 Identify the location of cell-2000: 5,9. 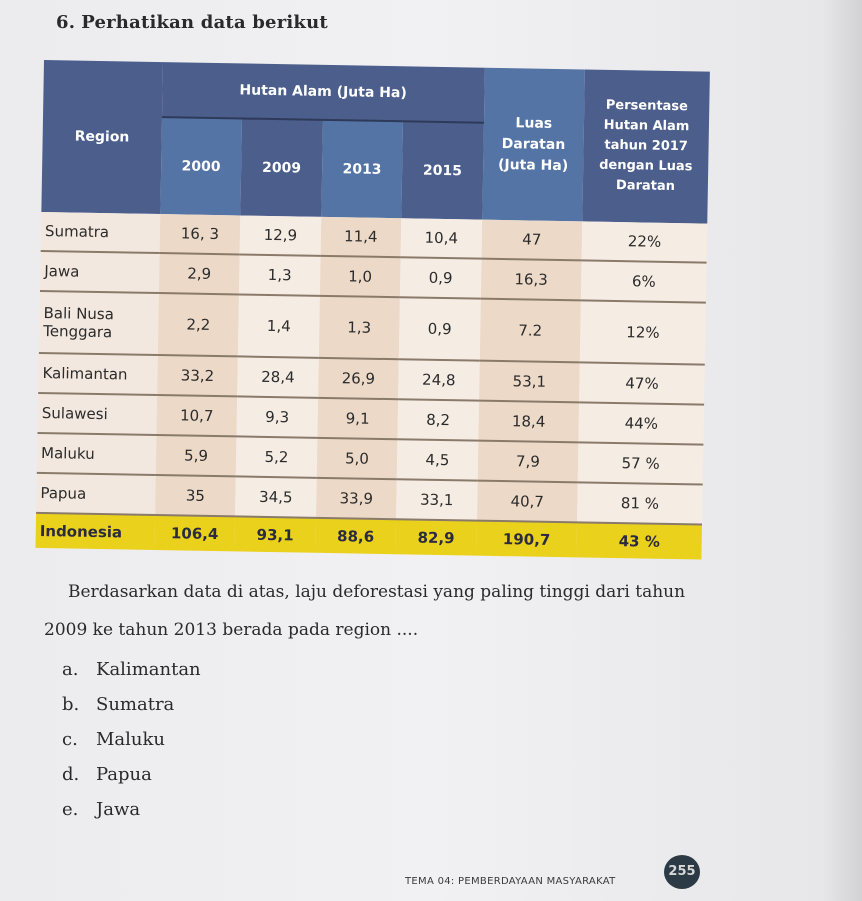
(196, 456).